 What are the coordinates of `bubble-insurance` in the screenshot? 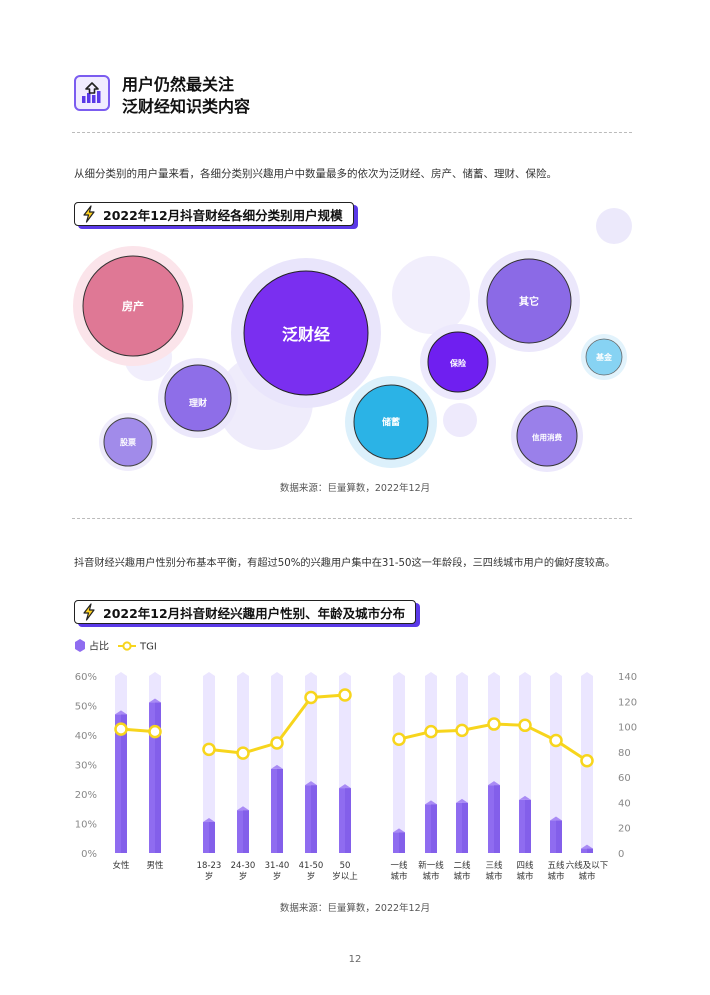 It's located at (458, 362).